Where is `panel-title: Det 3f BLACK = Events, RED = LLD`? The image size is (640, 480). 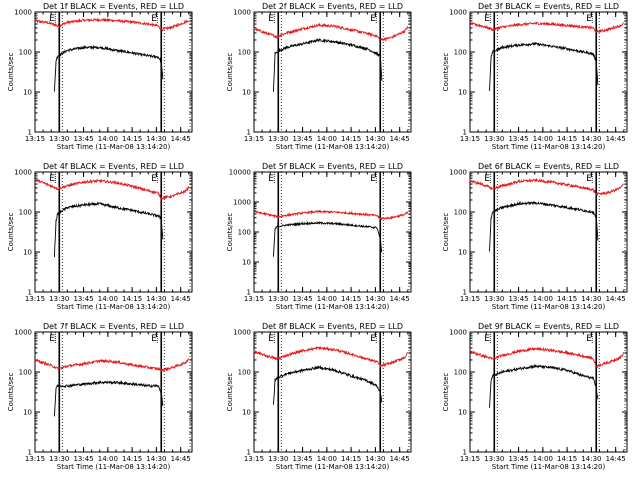
panel-title: Det 3f BLACK = Events, RED = LLD is located at coordinates (548, 6).